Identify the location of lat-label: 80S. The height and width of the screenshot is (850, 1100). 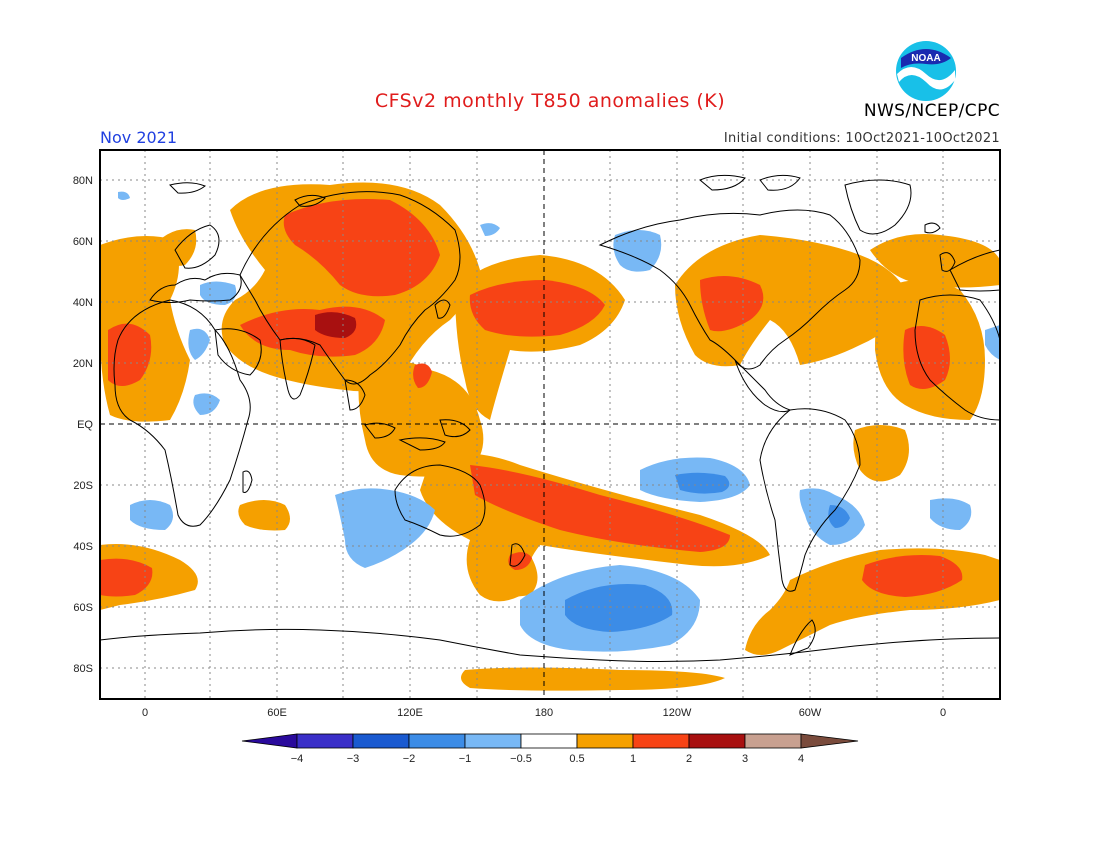
(83, 669).